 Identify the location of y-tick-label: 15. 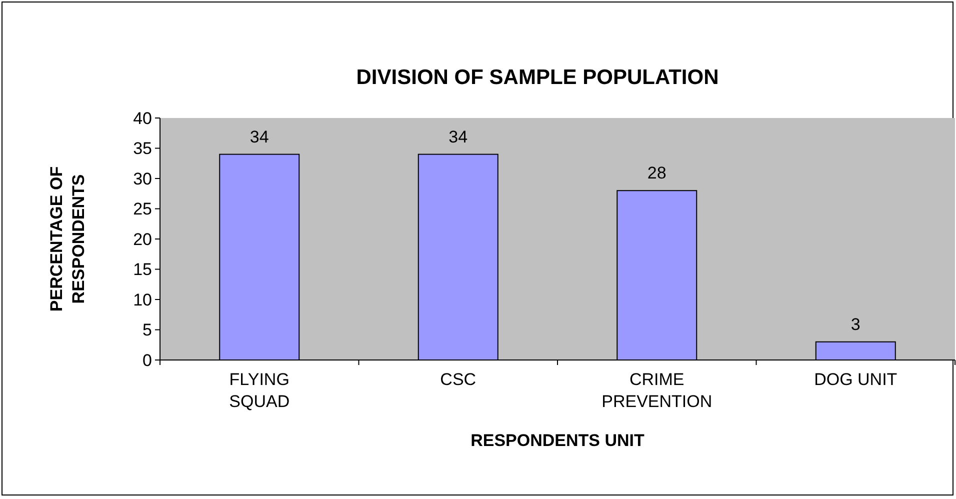
(142, 270).